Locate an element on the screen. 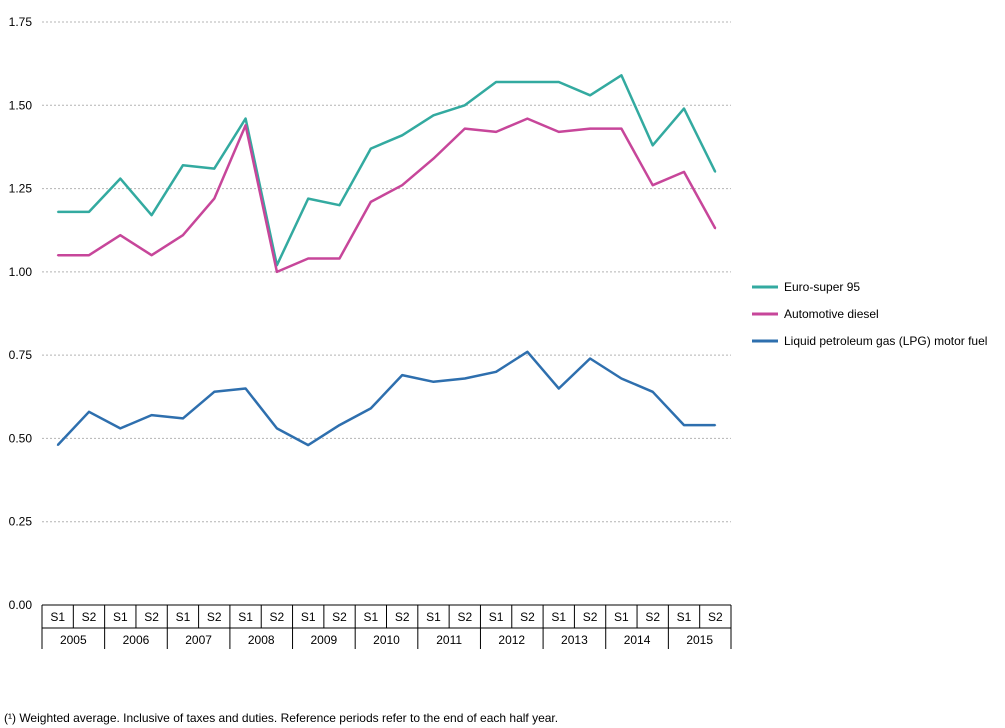 Image resolution: width=1005 pixels, height=728 pixels. y-tick-label: 0.00 is located at coordinates (21, 605).